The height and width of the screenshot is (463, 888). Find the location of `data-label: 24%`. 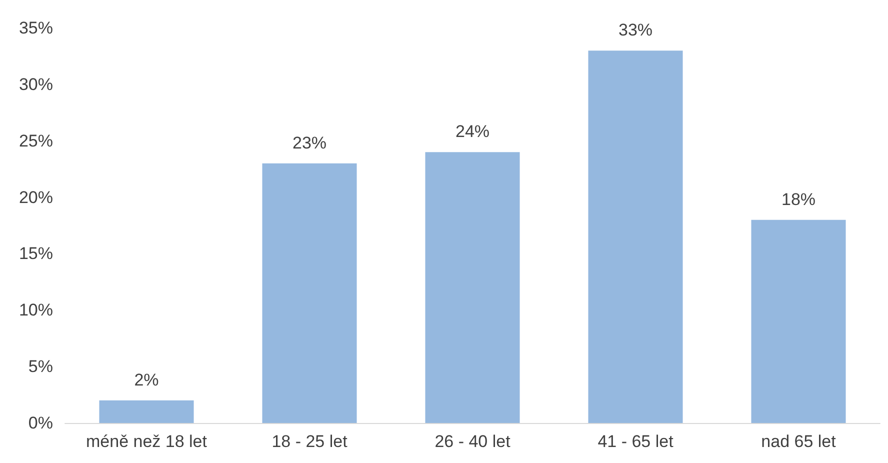

data-label: 24% is located at coordinates (472, 132).